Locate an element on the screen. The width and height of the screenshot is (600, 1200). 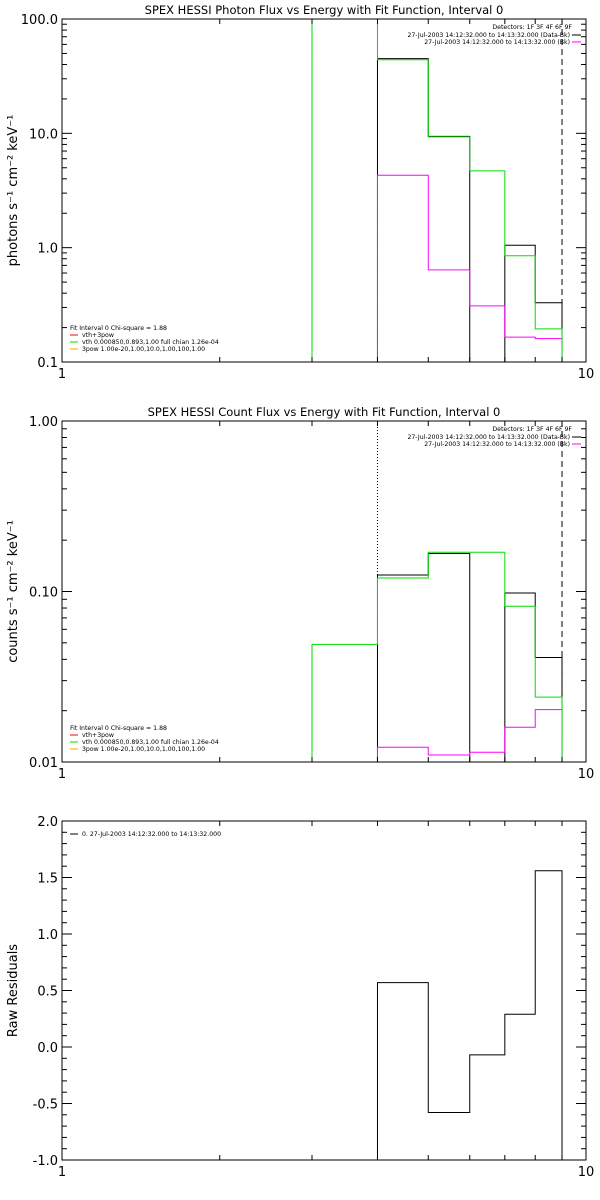
y-tick-label: 1.5 is located at coordinates (47, 879).